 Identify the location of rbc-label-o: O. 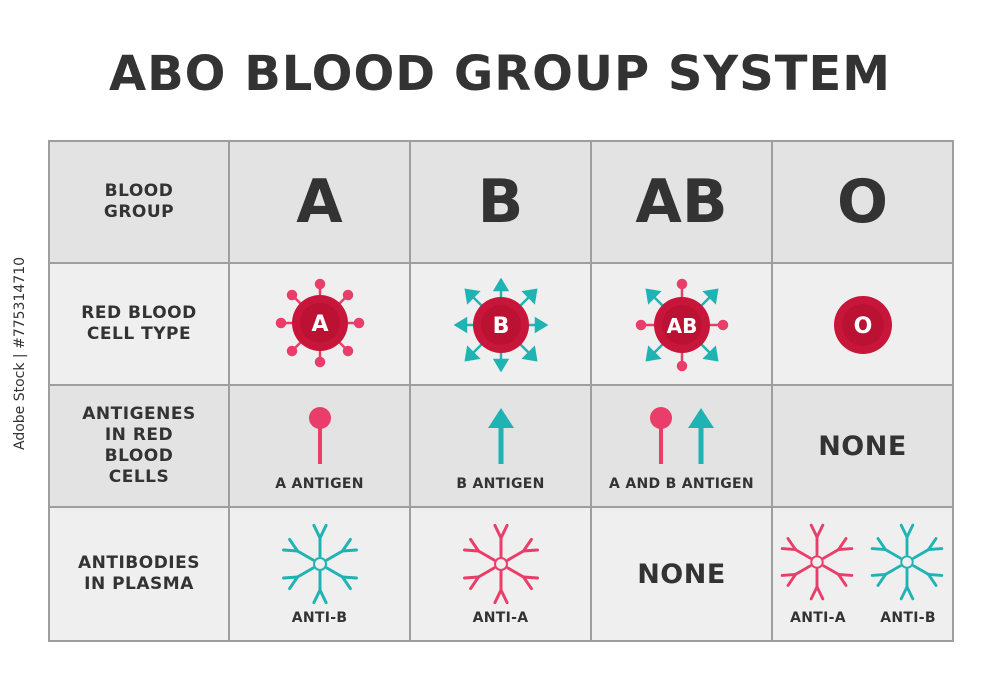
(863, 326).